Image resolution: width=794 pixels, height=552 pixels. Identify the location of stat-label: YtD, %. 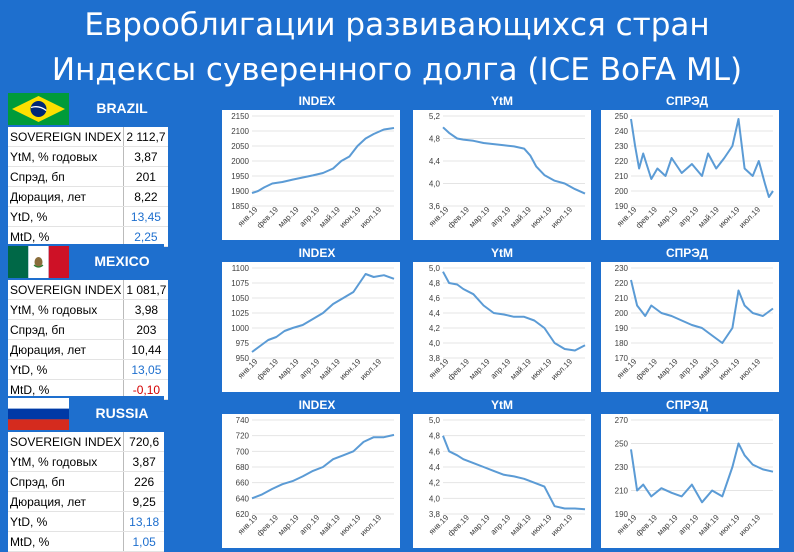
(66, 216).